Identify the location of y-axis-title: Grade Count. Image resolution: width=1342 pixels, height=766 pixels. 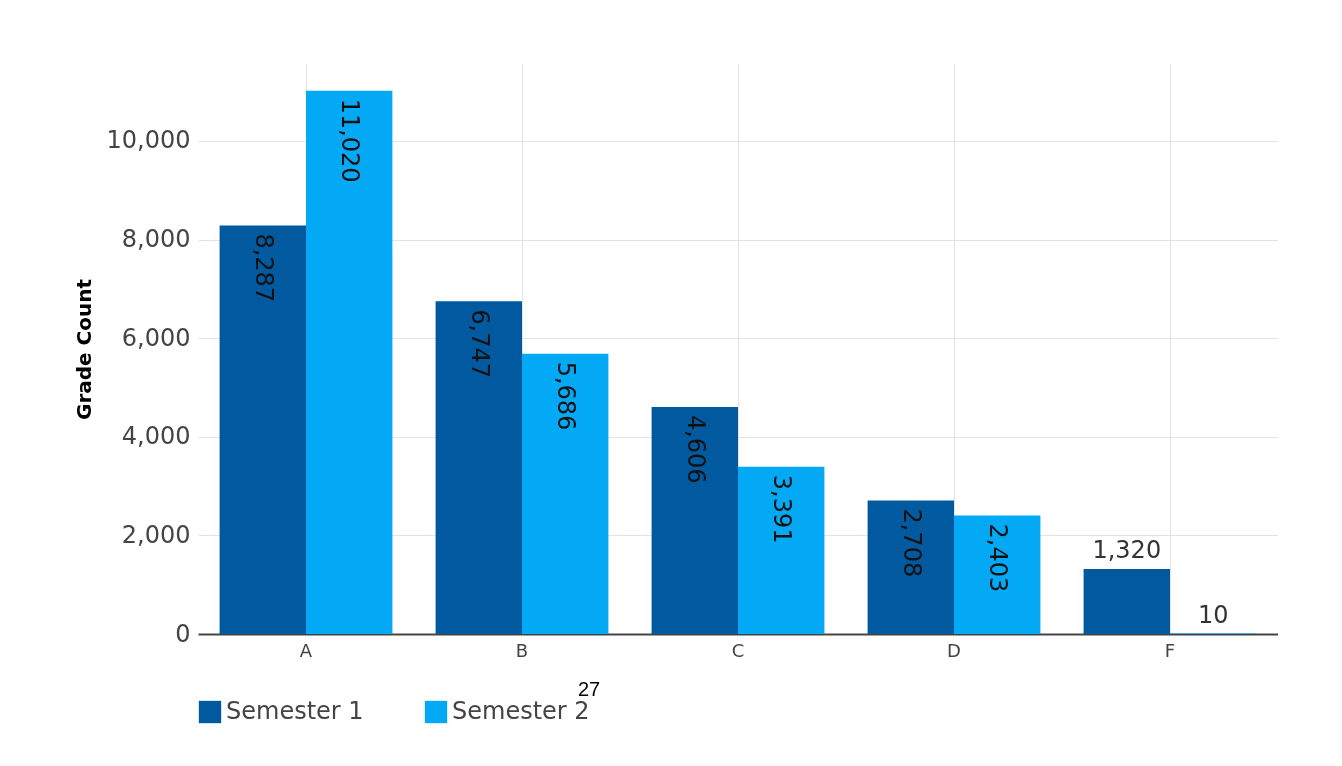
(83, 349).